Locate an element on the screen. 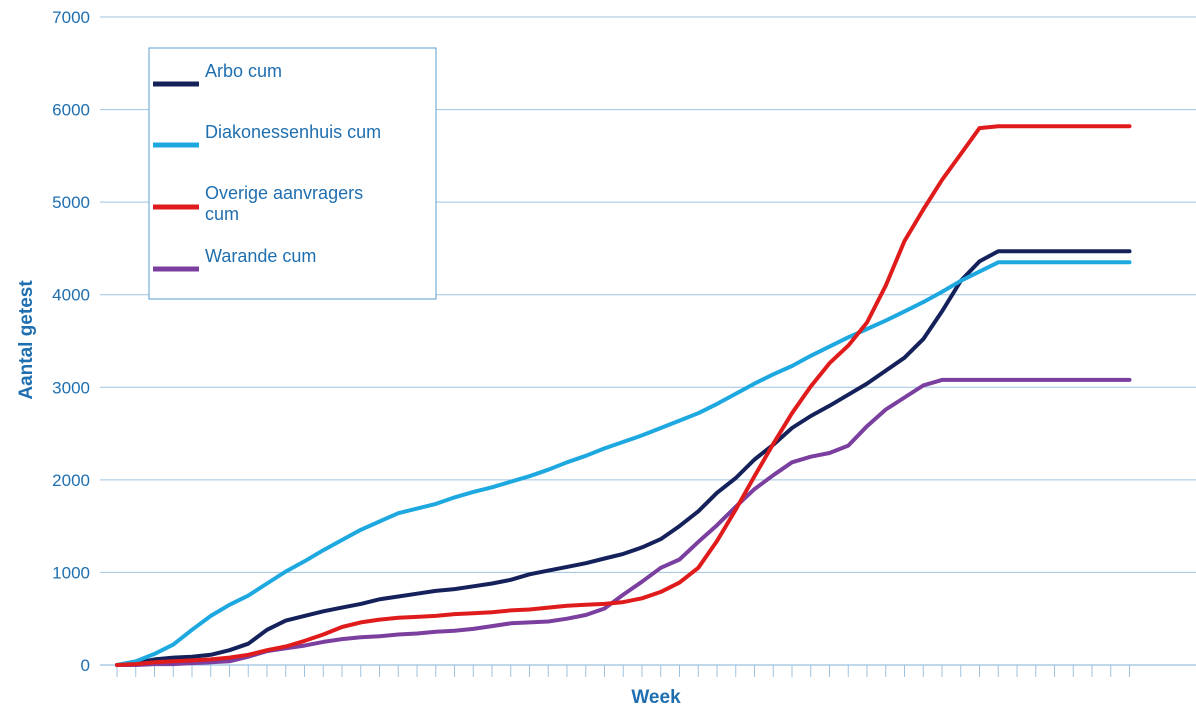 This screenshot has width=1196, height=707. legend-label-diakonessenhuis: Diakonessenhuis cum is located at coordinates (293, 132).